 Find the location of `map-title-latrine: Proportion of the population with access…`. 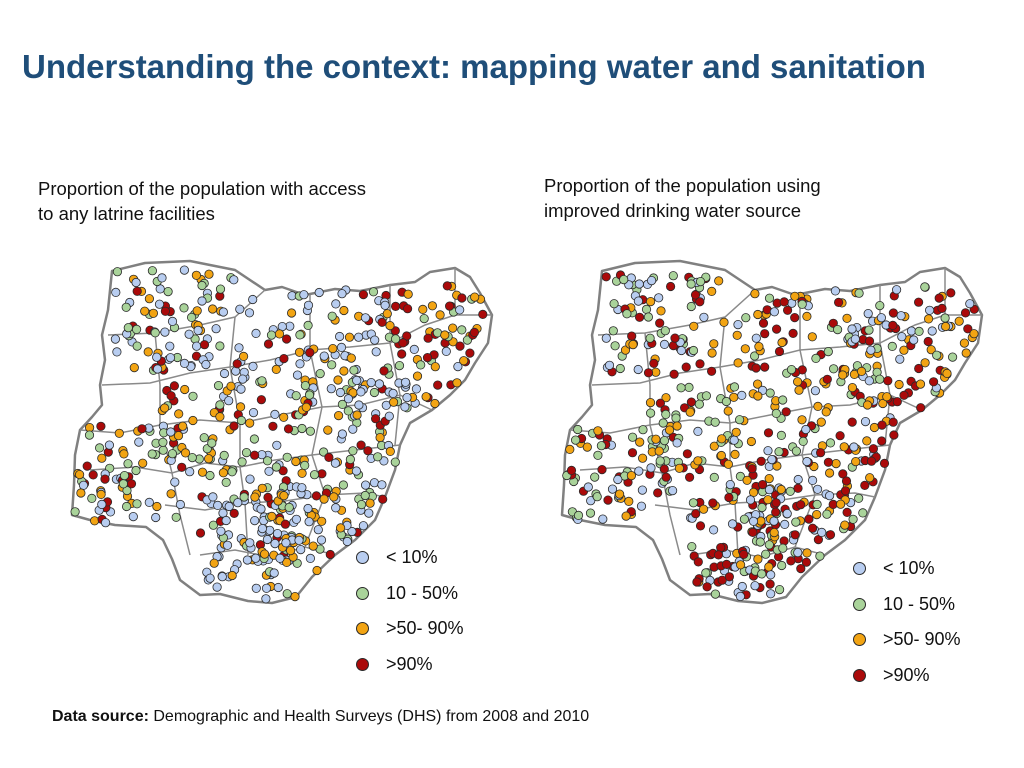

map-title-latrine: Proportion of the population with access… is located at coordinates (253, 201).